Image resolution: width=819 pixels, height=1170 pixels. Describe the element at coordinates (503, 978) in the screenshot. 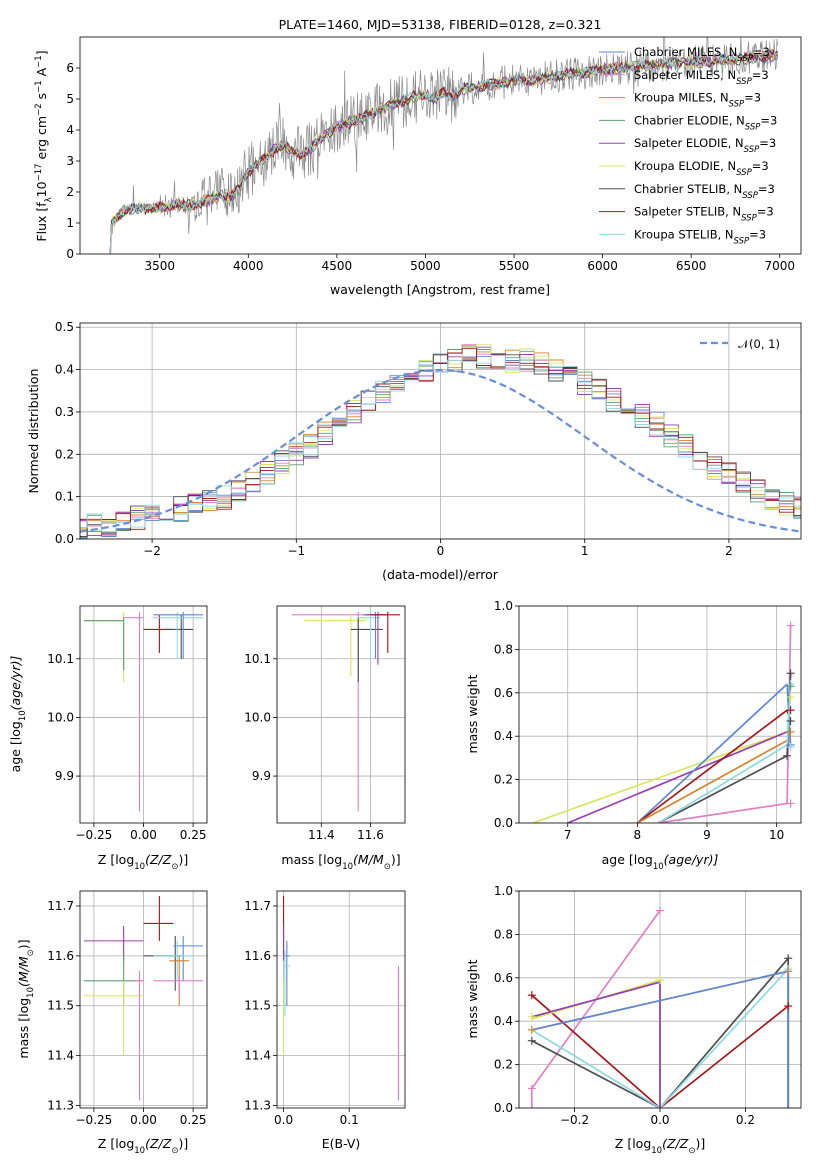

I see `y-tick-label: 0.6` at that location.